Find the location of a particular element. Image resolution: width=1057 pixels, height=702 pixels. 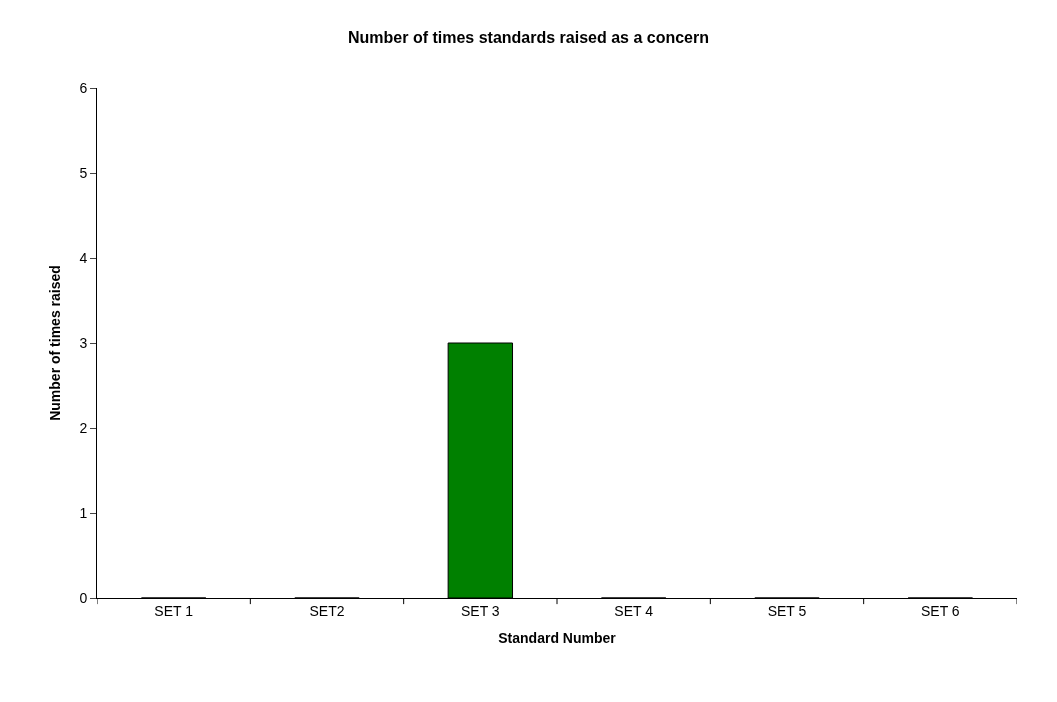

x-tick-label: SET2 is located at coordinates (327, 610).